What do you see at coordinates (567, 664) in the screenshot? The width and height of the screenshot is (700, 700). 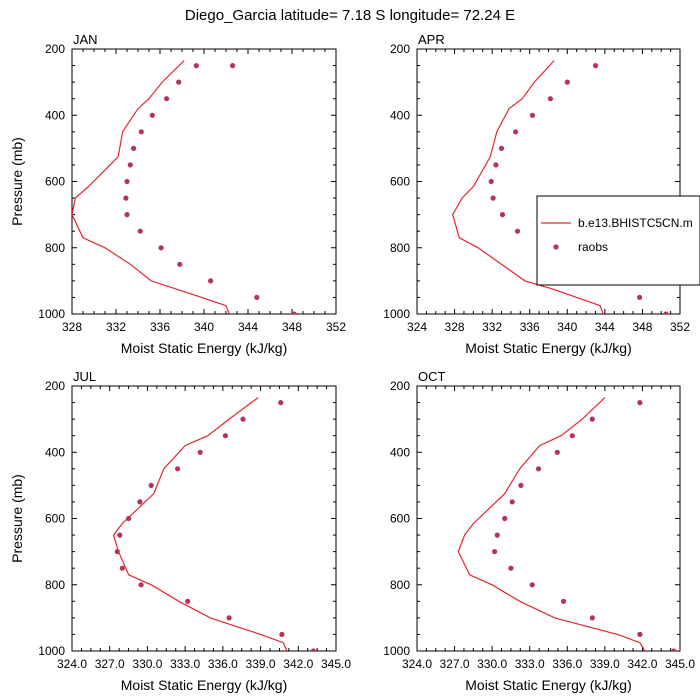 I see `x-tick-label: 336.0` at bounding box center [567, 664].